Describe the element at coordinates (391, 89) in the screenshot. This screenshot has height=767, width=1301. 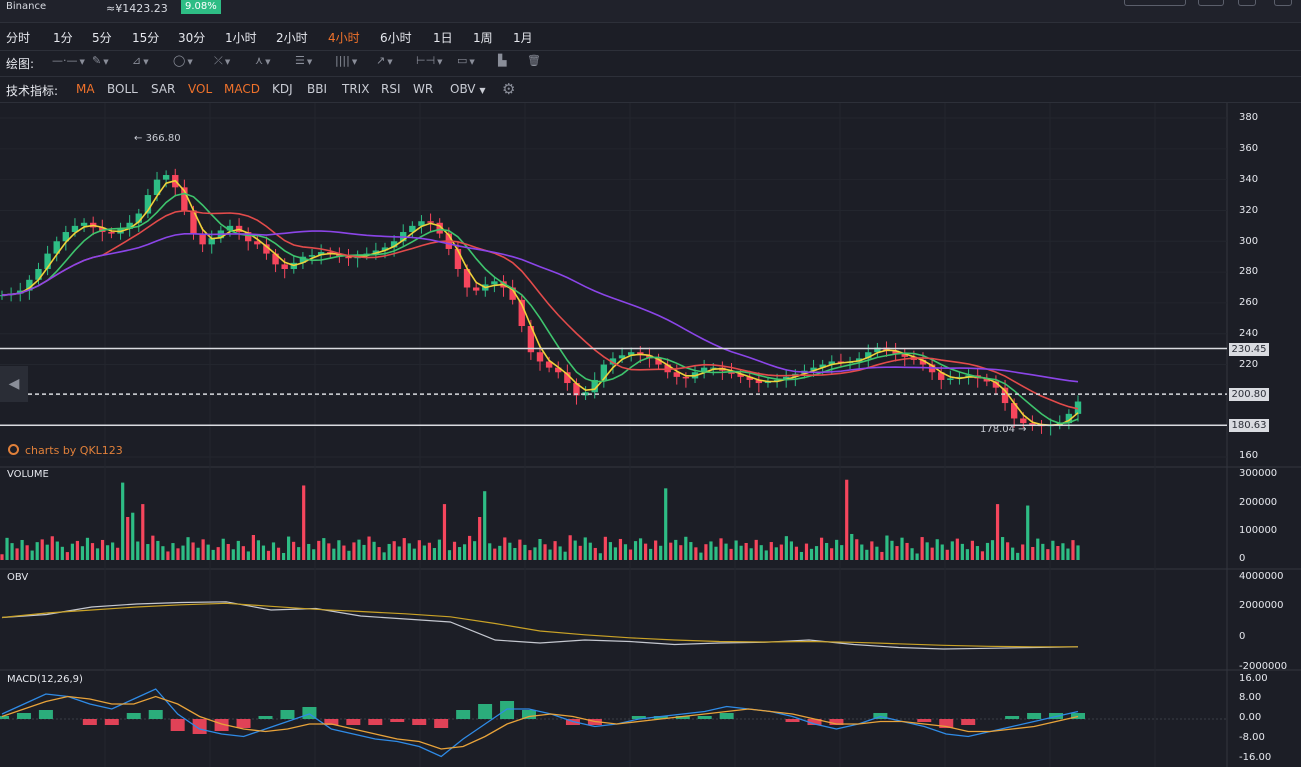
I see `indicator-rsi: RSI` at that location.